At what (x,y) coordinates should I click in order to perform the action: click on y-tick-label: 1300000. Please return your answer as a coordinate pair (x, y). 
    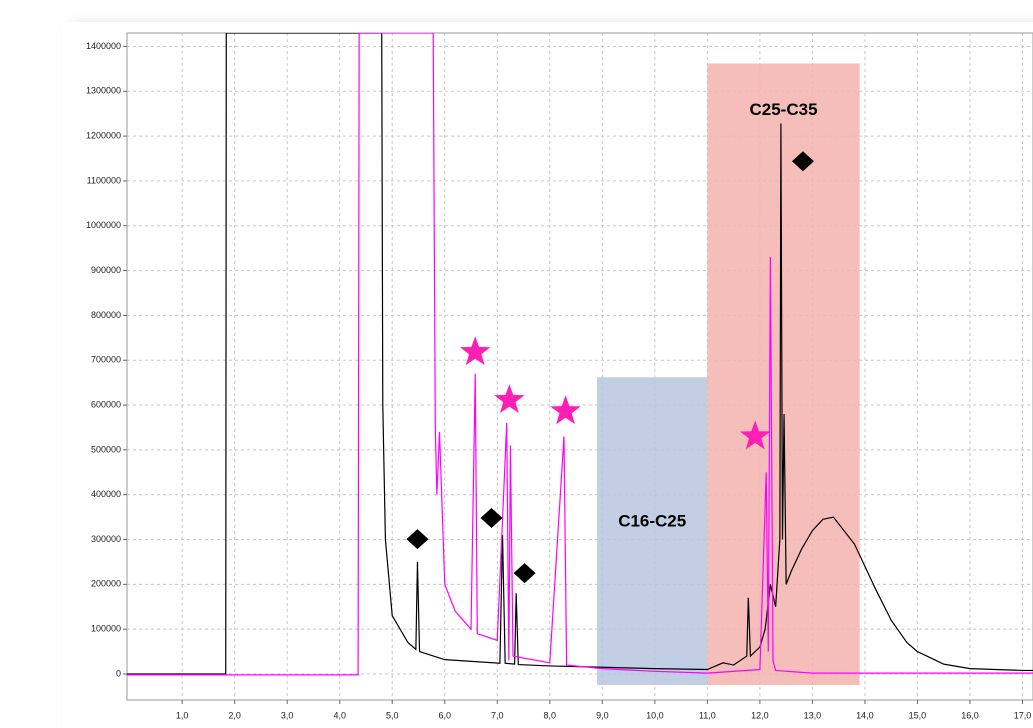
    Looking at the image, I should click on (103, 91).